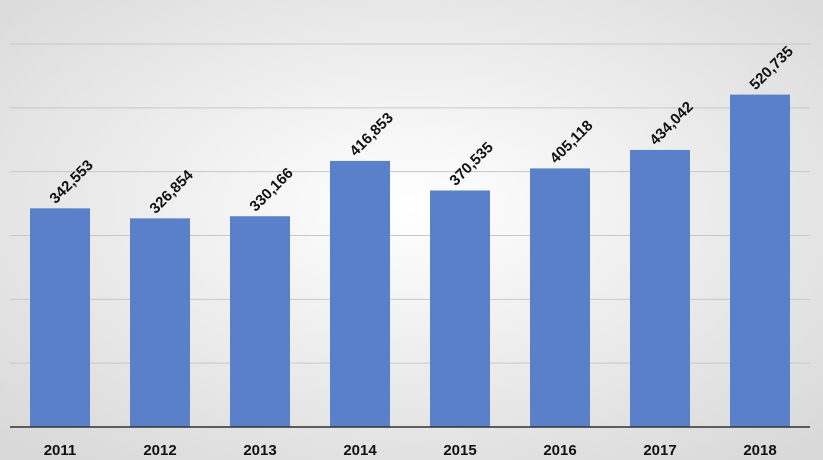 This screenshot has width=823, height=460. I want to click on x-tick-label: 2012, so click(159, 450).